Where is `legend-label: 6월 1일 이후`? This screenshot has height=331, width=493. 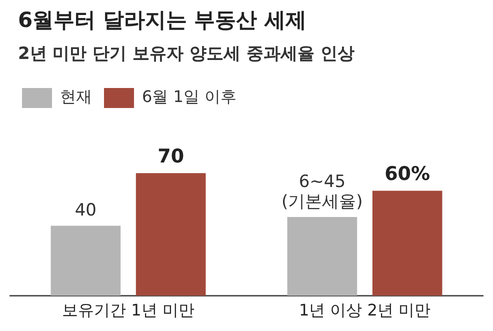
legend-label: 6월 1일 이후 is located at coordinates (189, 96).